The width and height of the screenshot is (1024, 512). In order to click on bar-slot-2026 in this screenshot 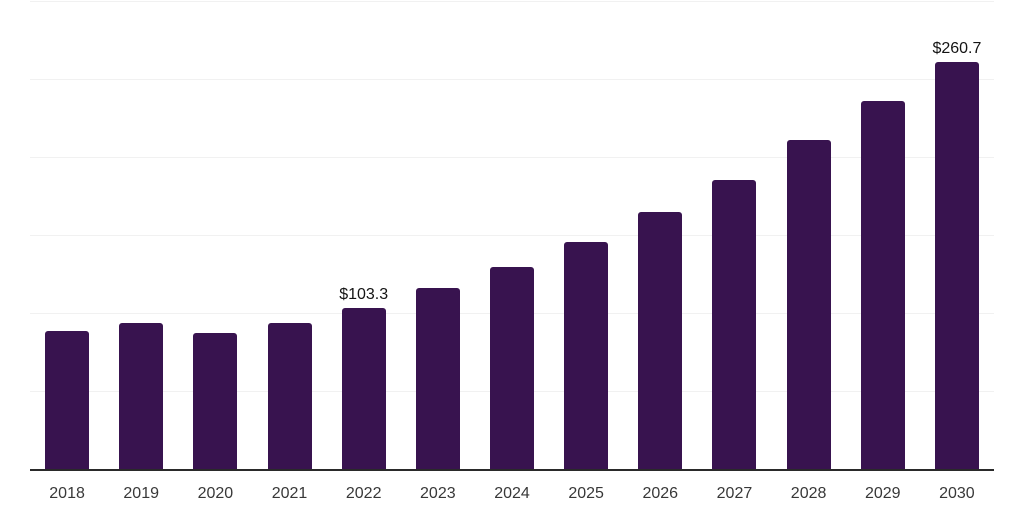, I will do `click(660, 235)`.